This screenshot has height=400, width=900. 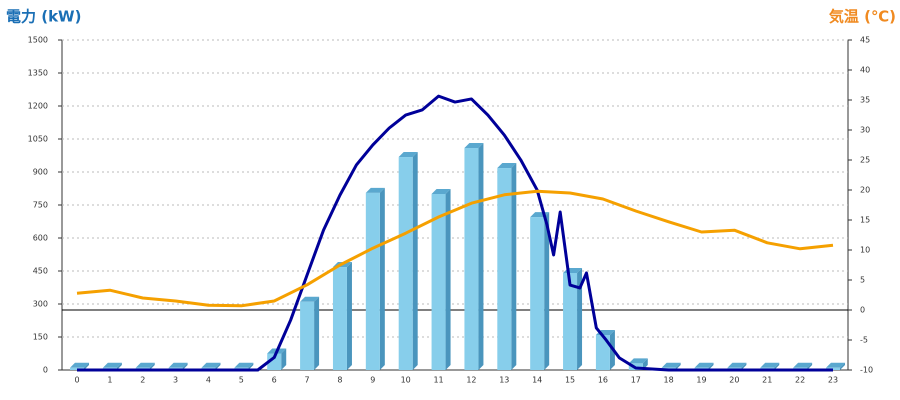 I want to click on y-tick-label: 1500, so click(x=38, y=40).